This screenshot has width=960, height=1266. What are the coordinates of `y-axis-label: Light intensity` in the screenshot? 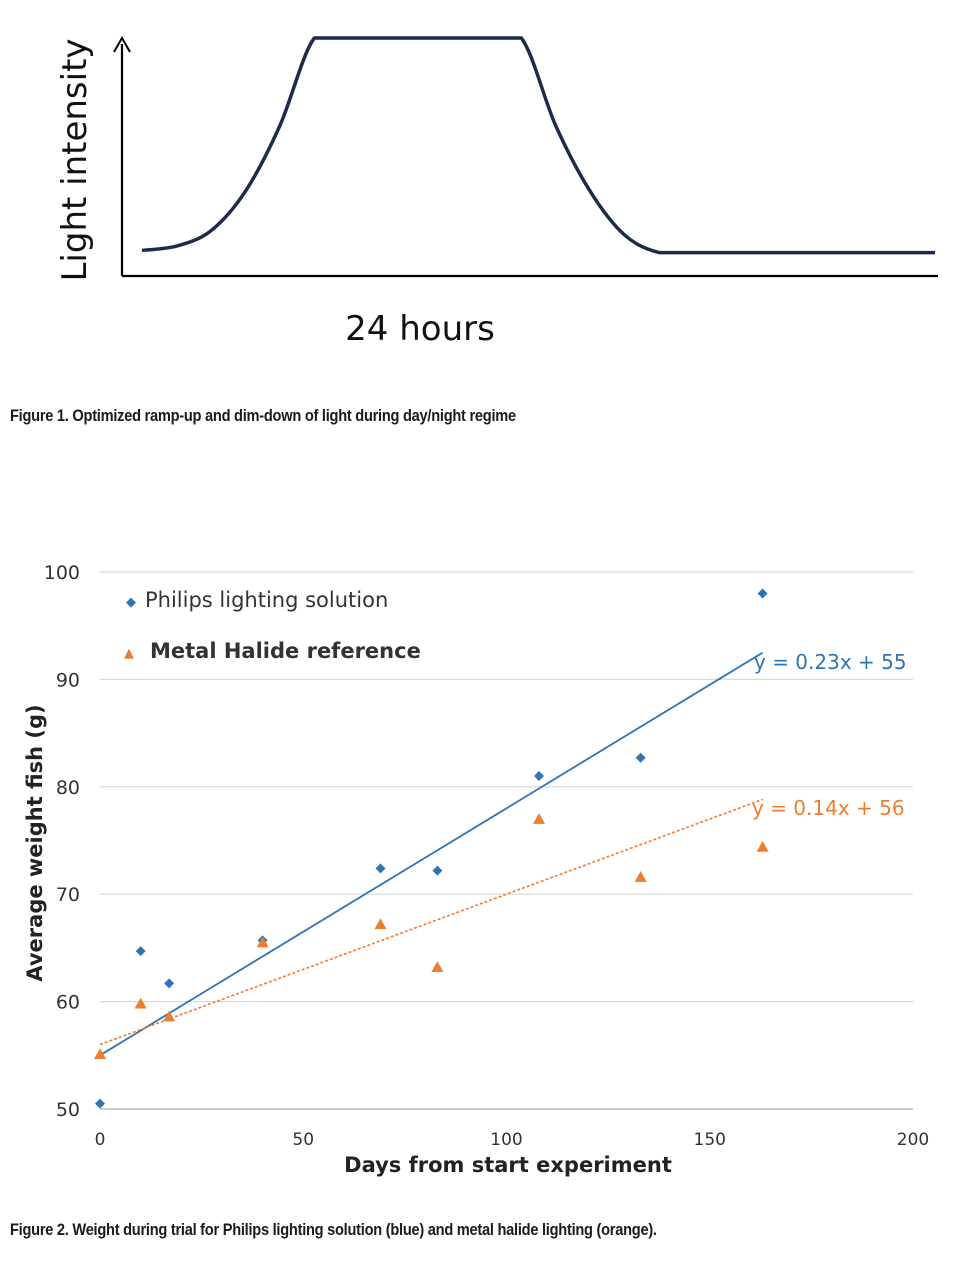 It's located at (75, 159).